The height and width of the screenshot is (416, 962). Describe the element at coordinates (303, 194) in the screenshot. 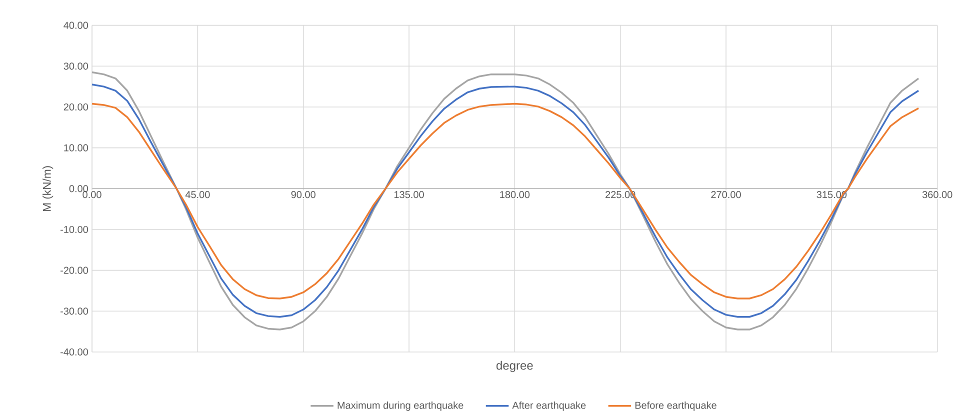

I see `x-tick-label: 90.00` at that location.